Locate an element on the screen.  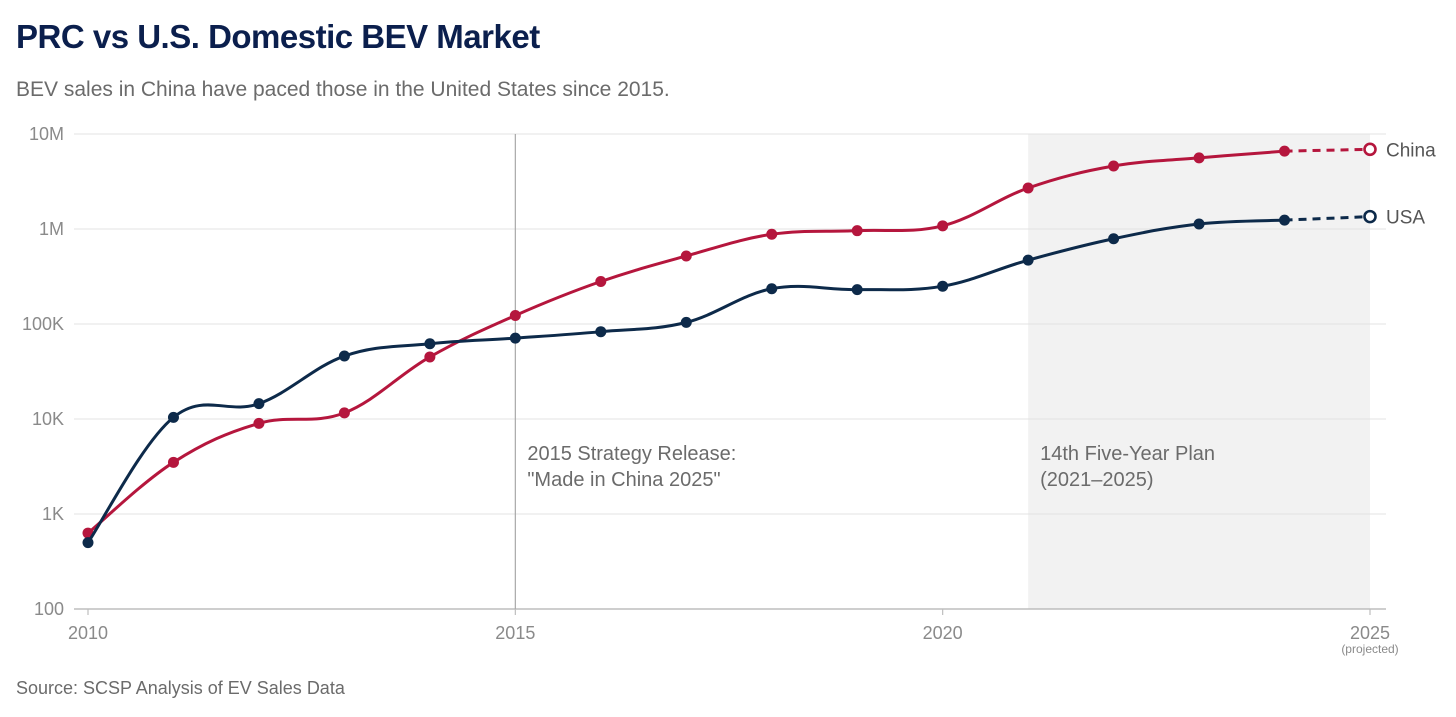
source-note: Source: SCSP Analysis of EV Sales Data is located at coordinates (180, 688).